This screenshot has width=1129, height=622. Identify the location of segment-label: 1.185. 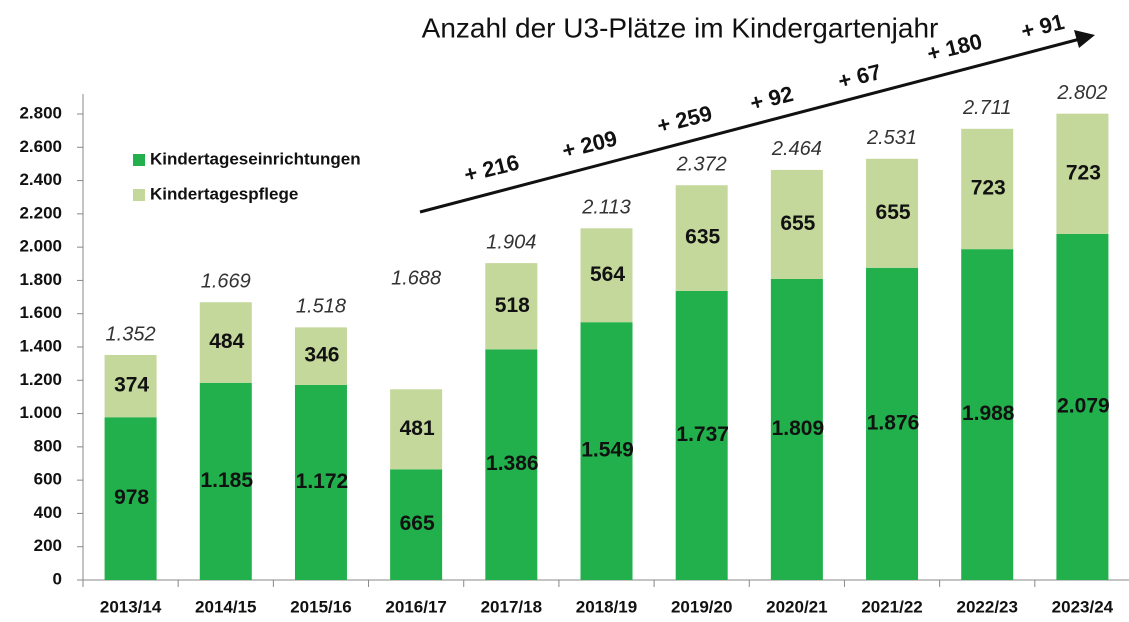
(226, 480).